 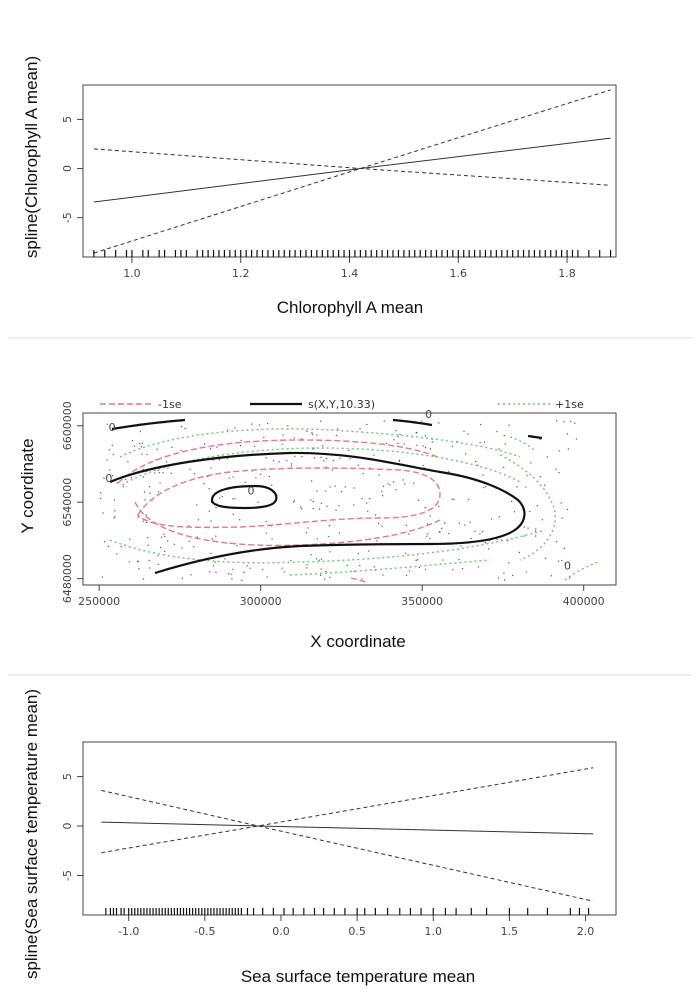 What do you see at coordinates (357, 641) in the screenshot?
I see `x-axis-title: X coordinate` at bounding box center [357, 641].